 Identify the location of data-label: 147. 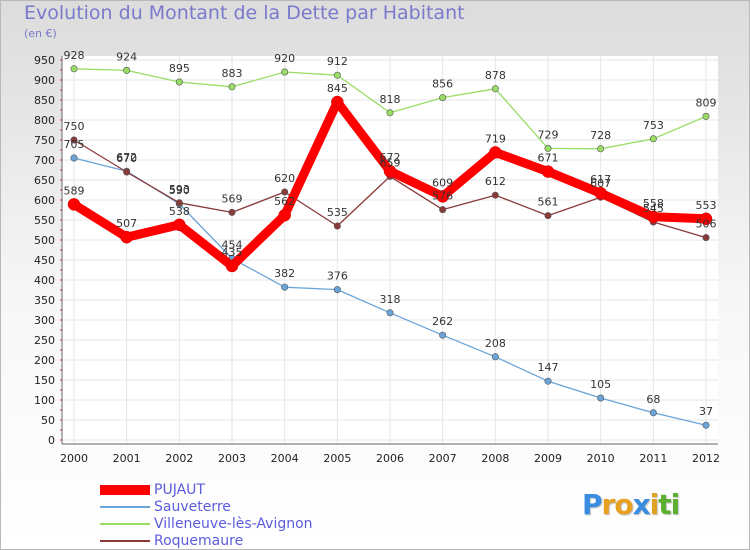
(548, 367).